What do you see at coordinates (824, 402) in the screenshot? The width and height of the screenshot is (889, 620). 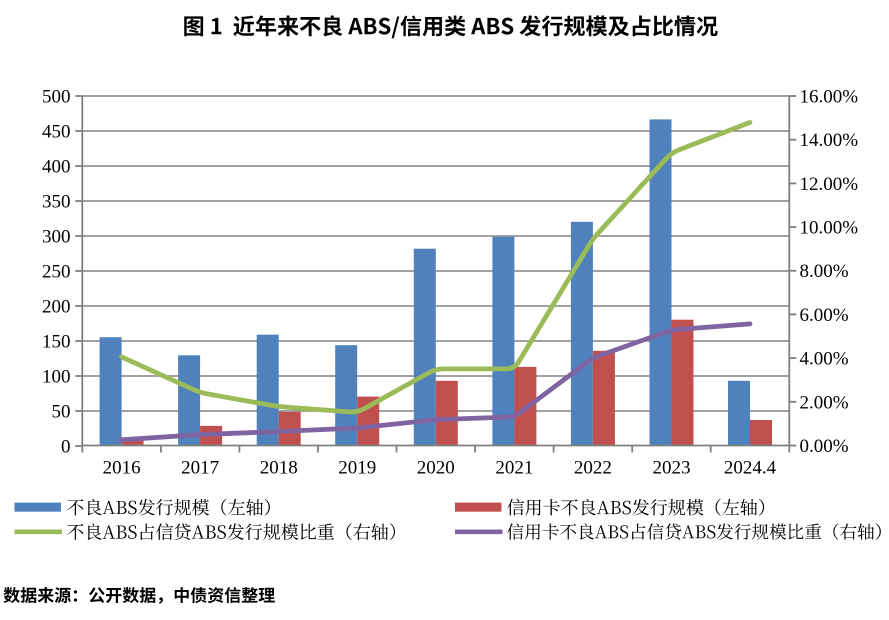 I see `svg-text: 2.00%` at bounding box center [824, 402].